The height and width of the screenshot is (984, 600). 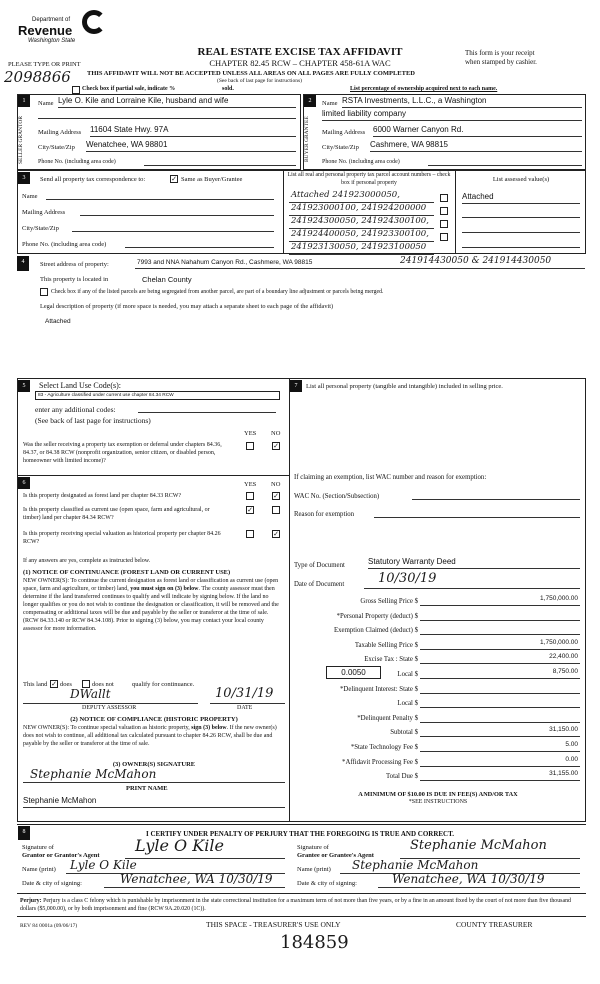 What do you see at coordinates (44, 292) in the screenshot?
I see `segregated-checkbox` at bounding box center [44, 292].